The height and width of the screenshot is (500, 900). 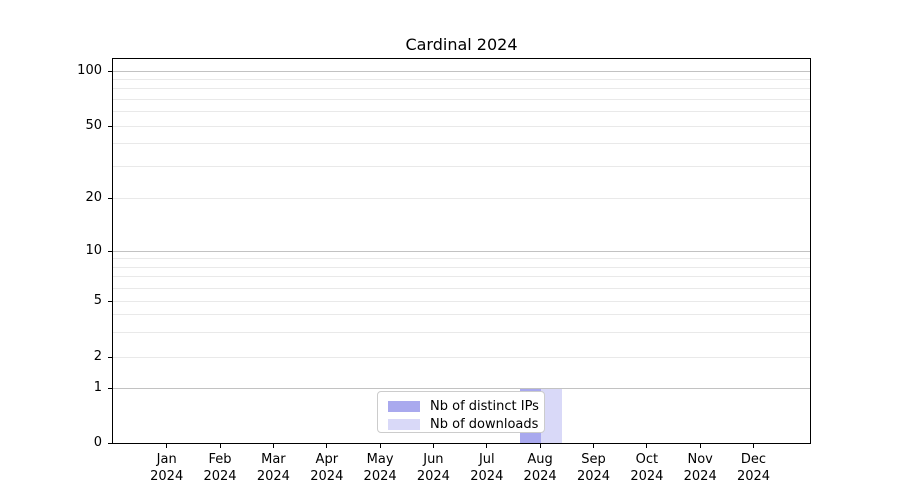 I want to click on downloads-swatch, so click(x=404, y=424).